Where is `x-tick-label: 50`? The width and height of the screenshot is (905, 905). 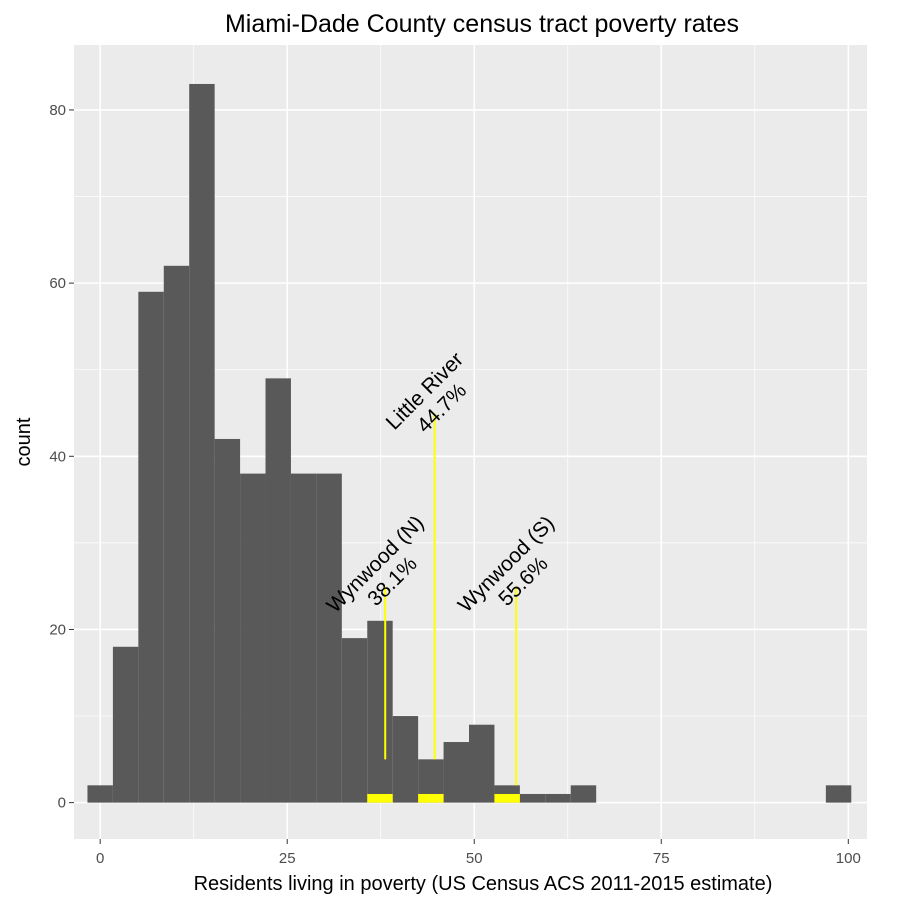
x-tick-label: 50 is located at coordinates (474, 858).